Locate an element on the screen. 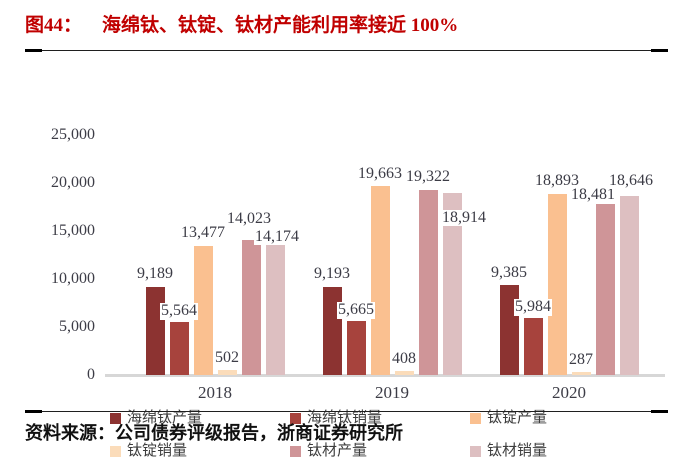 The height and width of the screenshot is (458, 692). y-axis-tick-label: 15,000 is located at coordinates (73, 230).